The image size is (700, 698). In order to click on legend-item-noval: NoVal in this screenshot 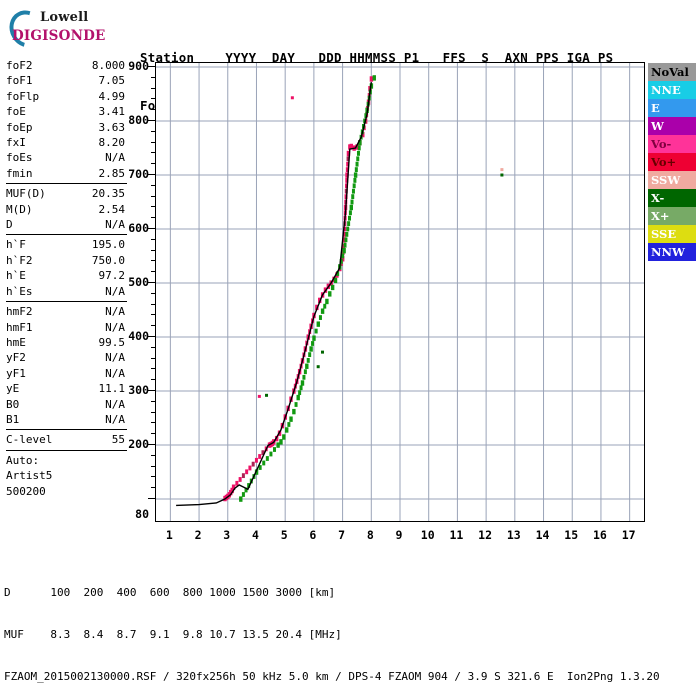, I will do `click(672, 72)`.